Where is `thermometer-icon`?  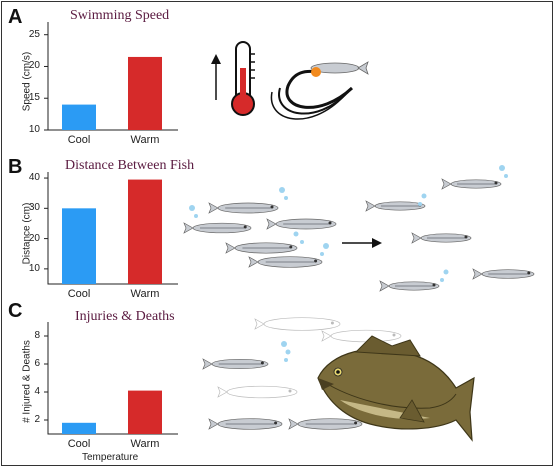 thermometer-icon is located at coordinates (243, 78).